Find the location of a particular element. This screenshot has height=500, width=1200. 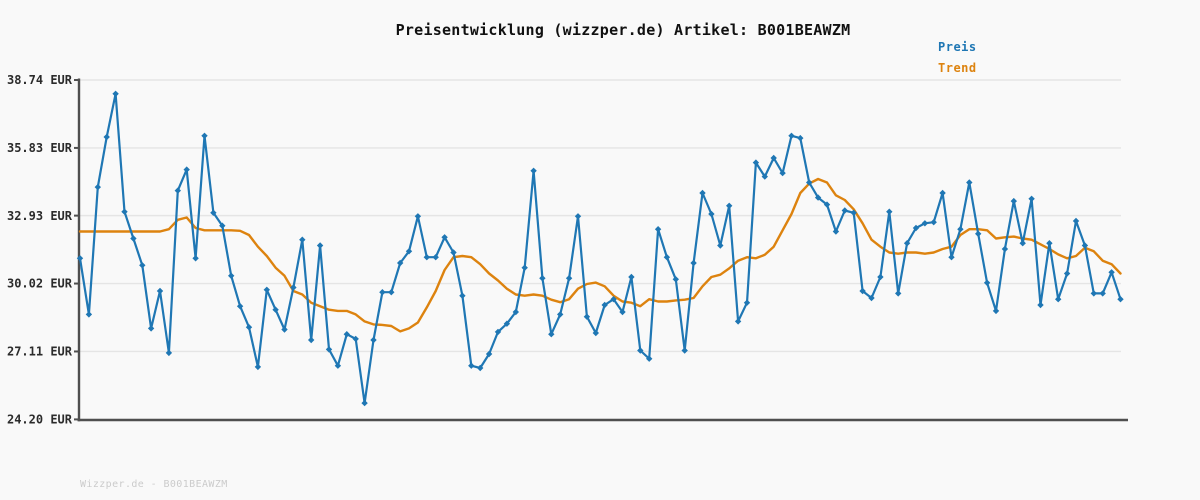

y-tick-label: 24.20 EUR is located at coordinates (40, 420).